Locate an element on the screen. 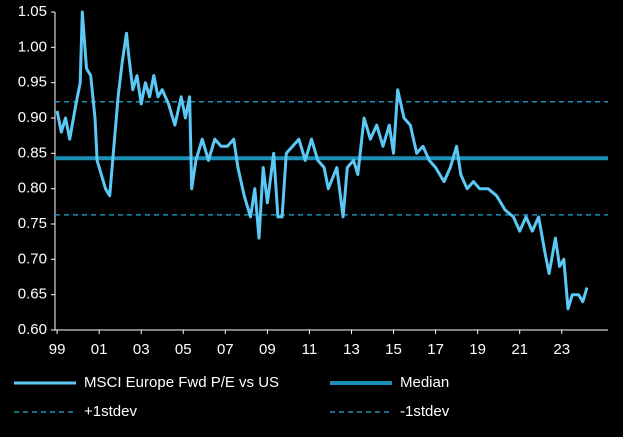 The height and width of the screenshot is (437, 623). x-tick-label: 99 is located at coordinates (57, 349).